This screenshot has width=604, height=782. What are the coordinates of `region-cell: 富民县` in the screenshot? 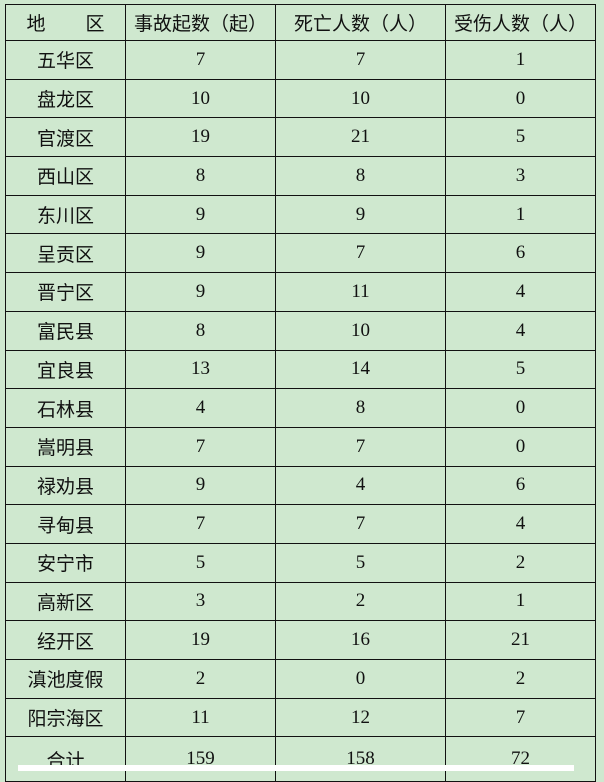 It's located at (65, 330).